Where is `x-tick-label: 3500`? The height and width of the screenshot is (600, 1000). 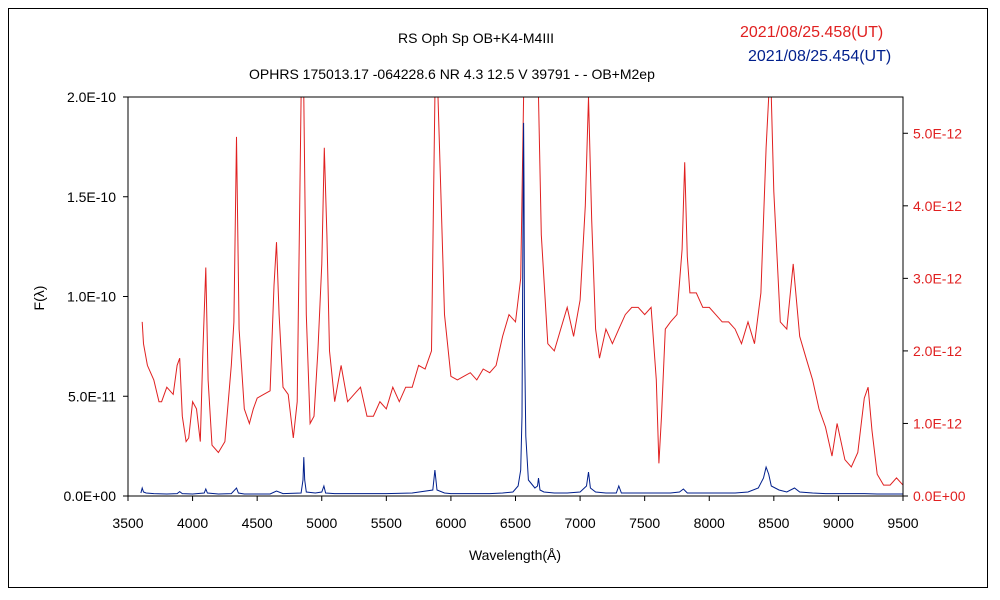 x-tick-label: 3500 is located at coordinates (127, 523).